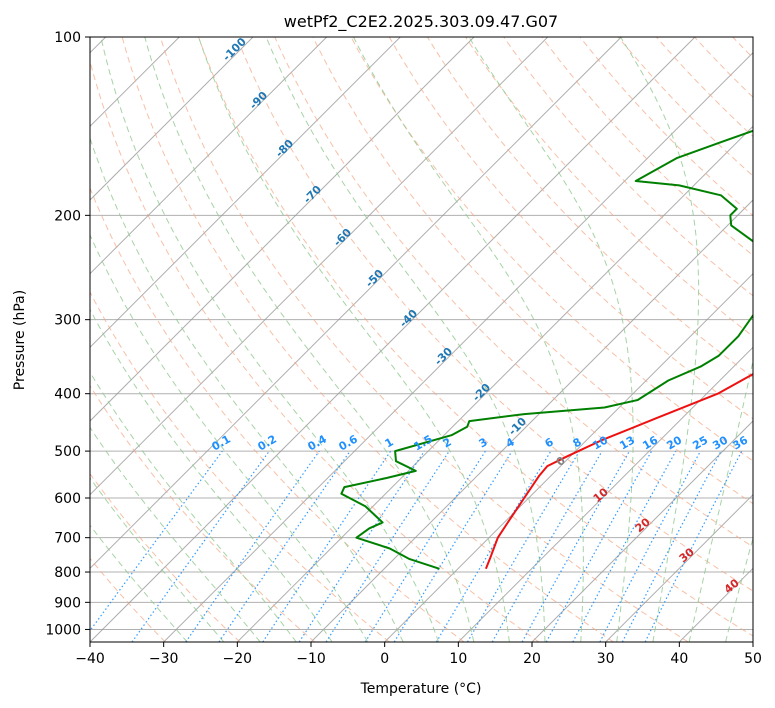 The image size is (775, 708). What do you see at coordinates (458, 659) in the screenshot?
I see `x-tick-label: 10` at bounding box center [458, 659].